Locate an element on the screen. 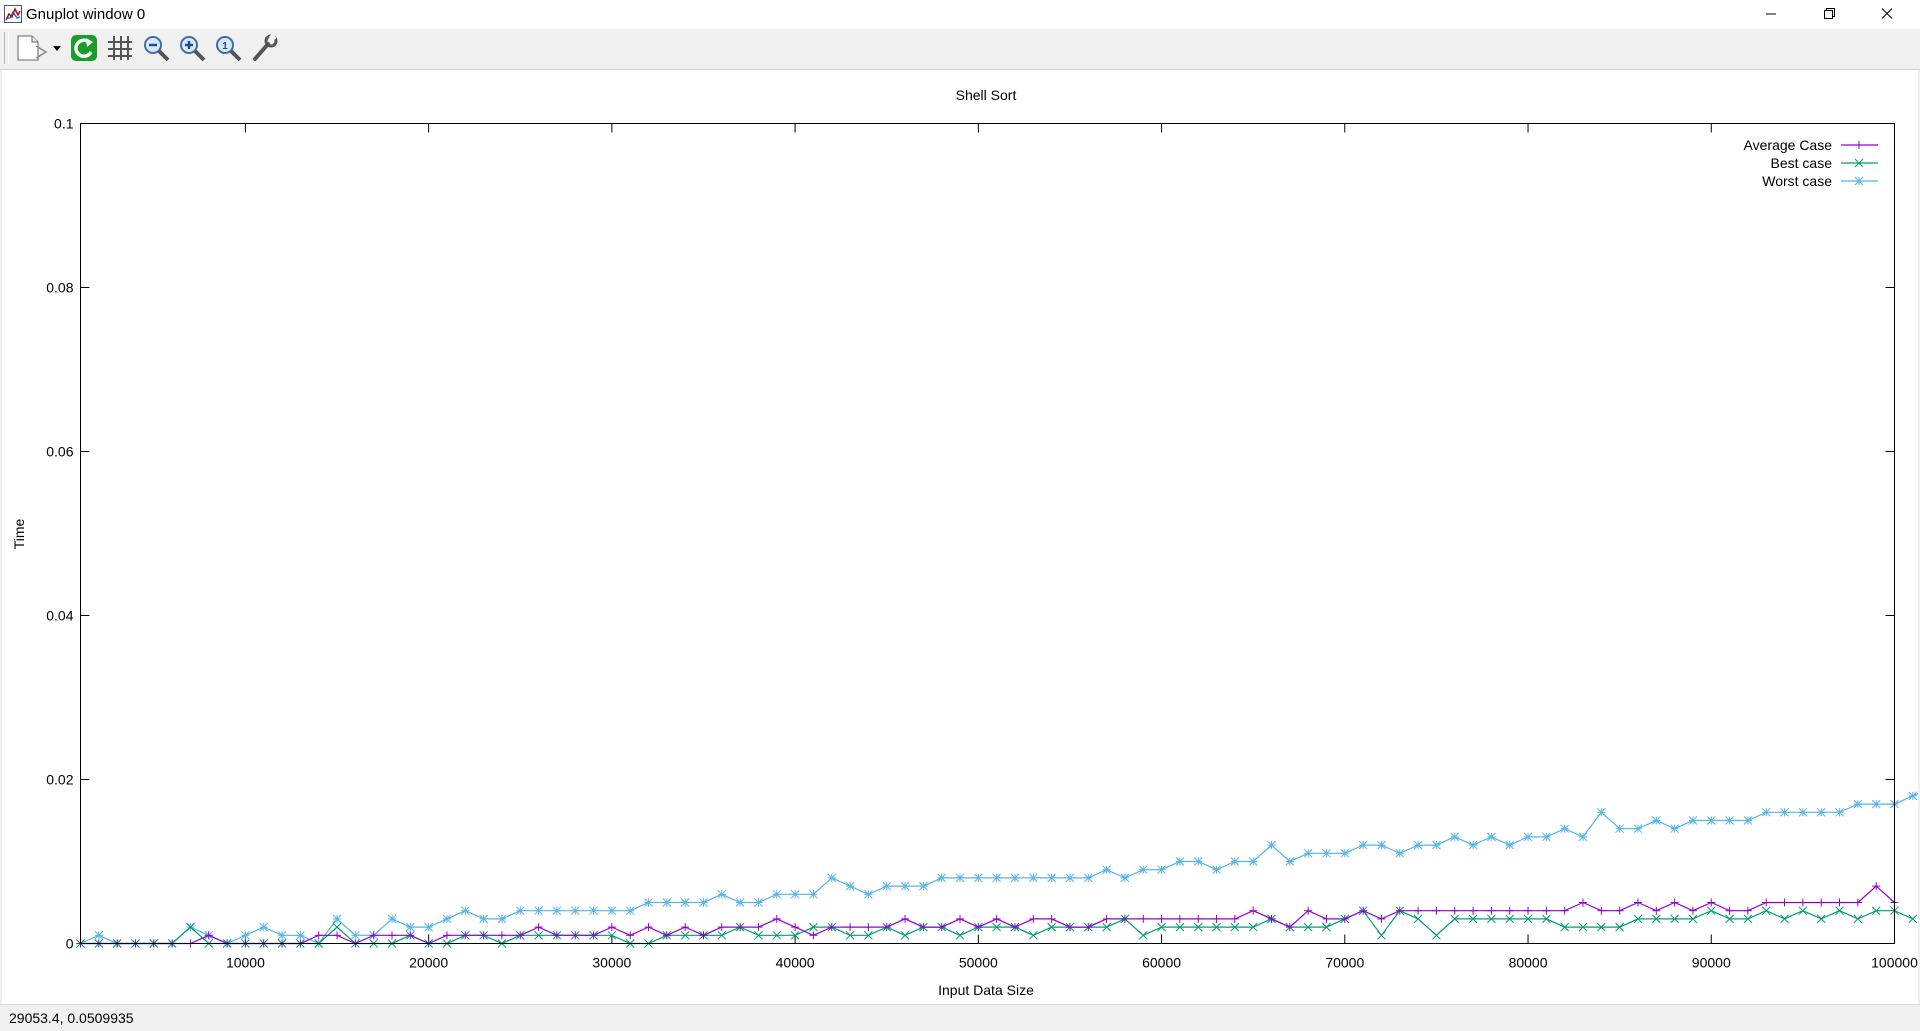 This screenshot has width=1920, height=1031. chart-title: Shell Sort is located at coordinates (986, 95).